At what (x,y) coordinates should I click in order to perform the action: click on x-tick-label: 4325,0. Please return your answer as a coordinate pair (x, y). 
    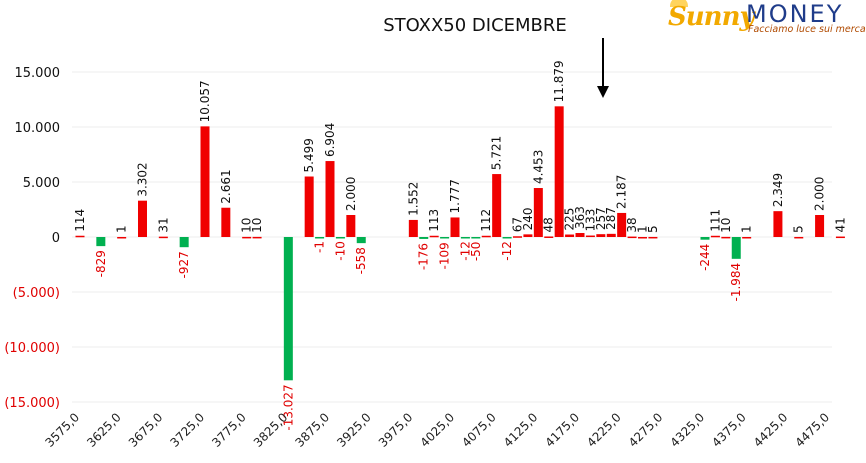
    Looking at the image, I should click on (688, 430).